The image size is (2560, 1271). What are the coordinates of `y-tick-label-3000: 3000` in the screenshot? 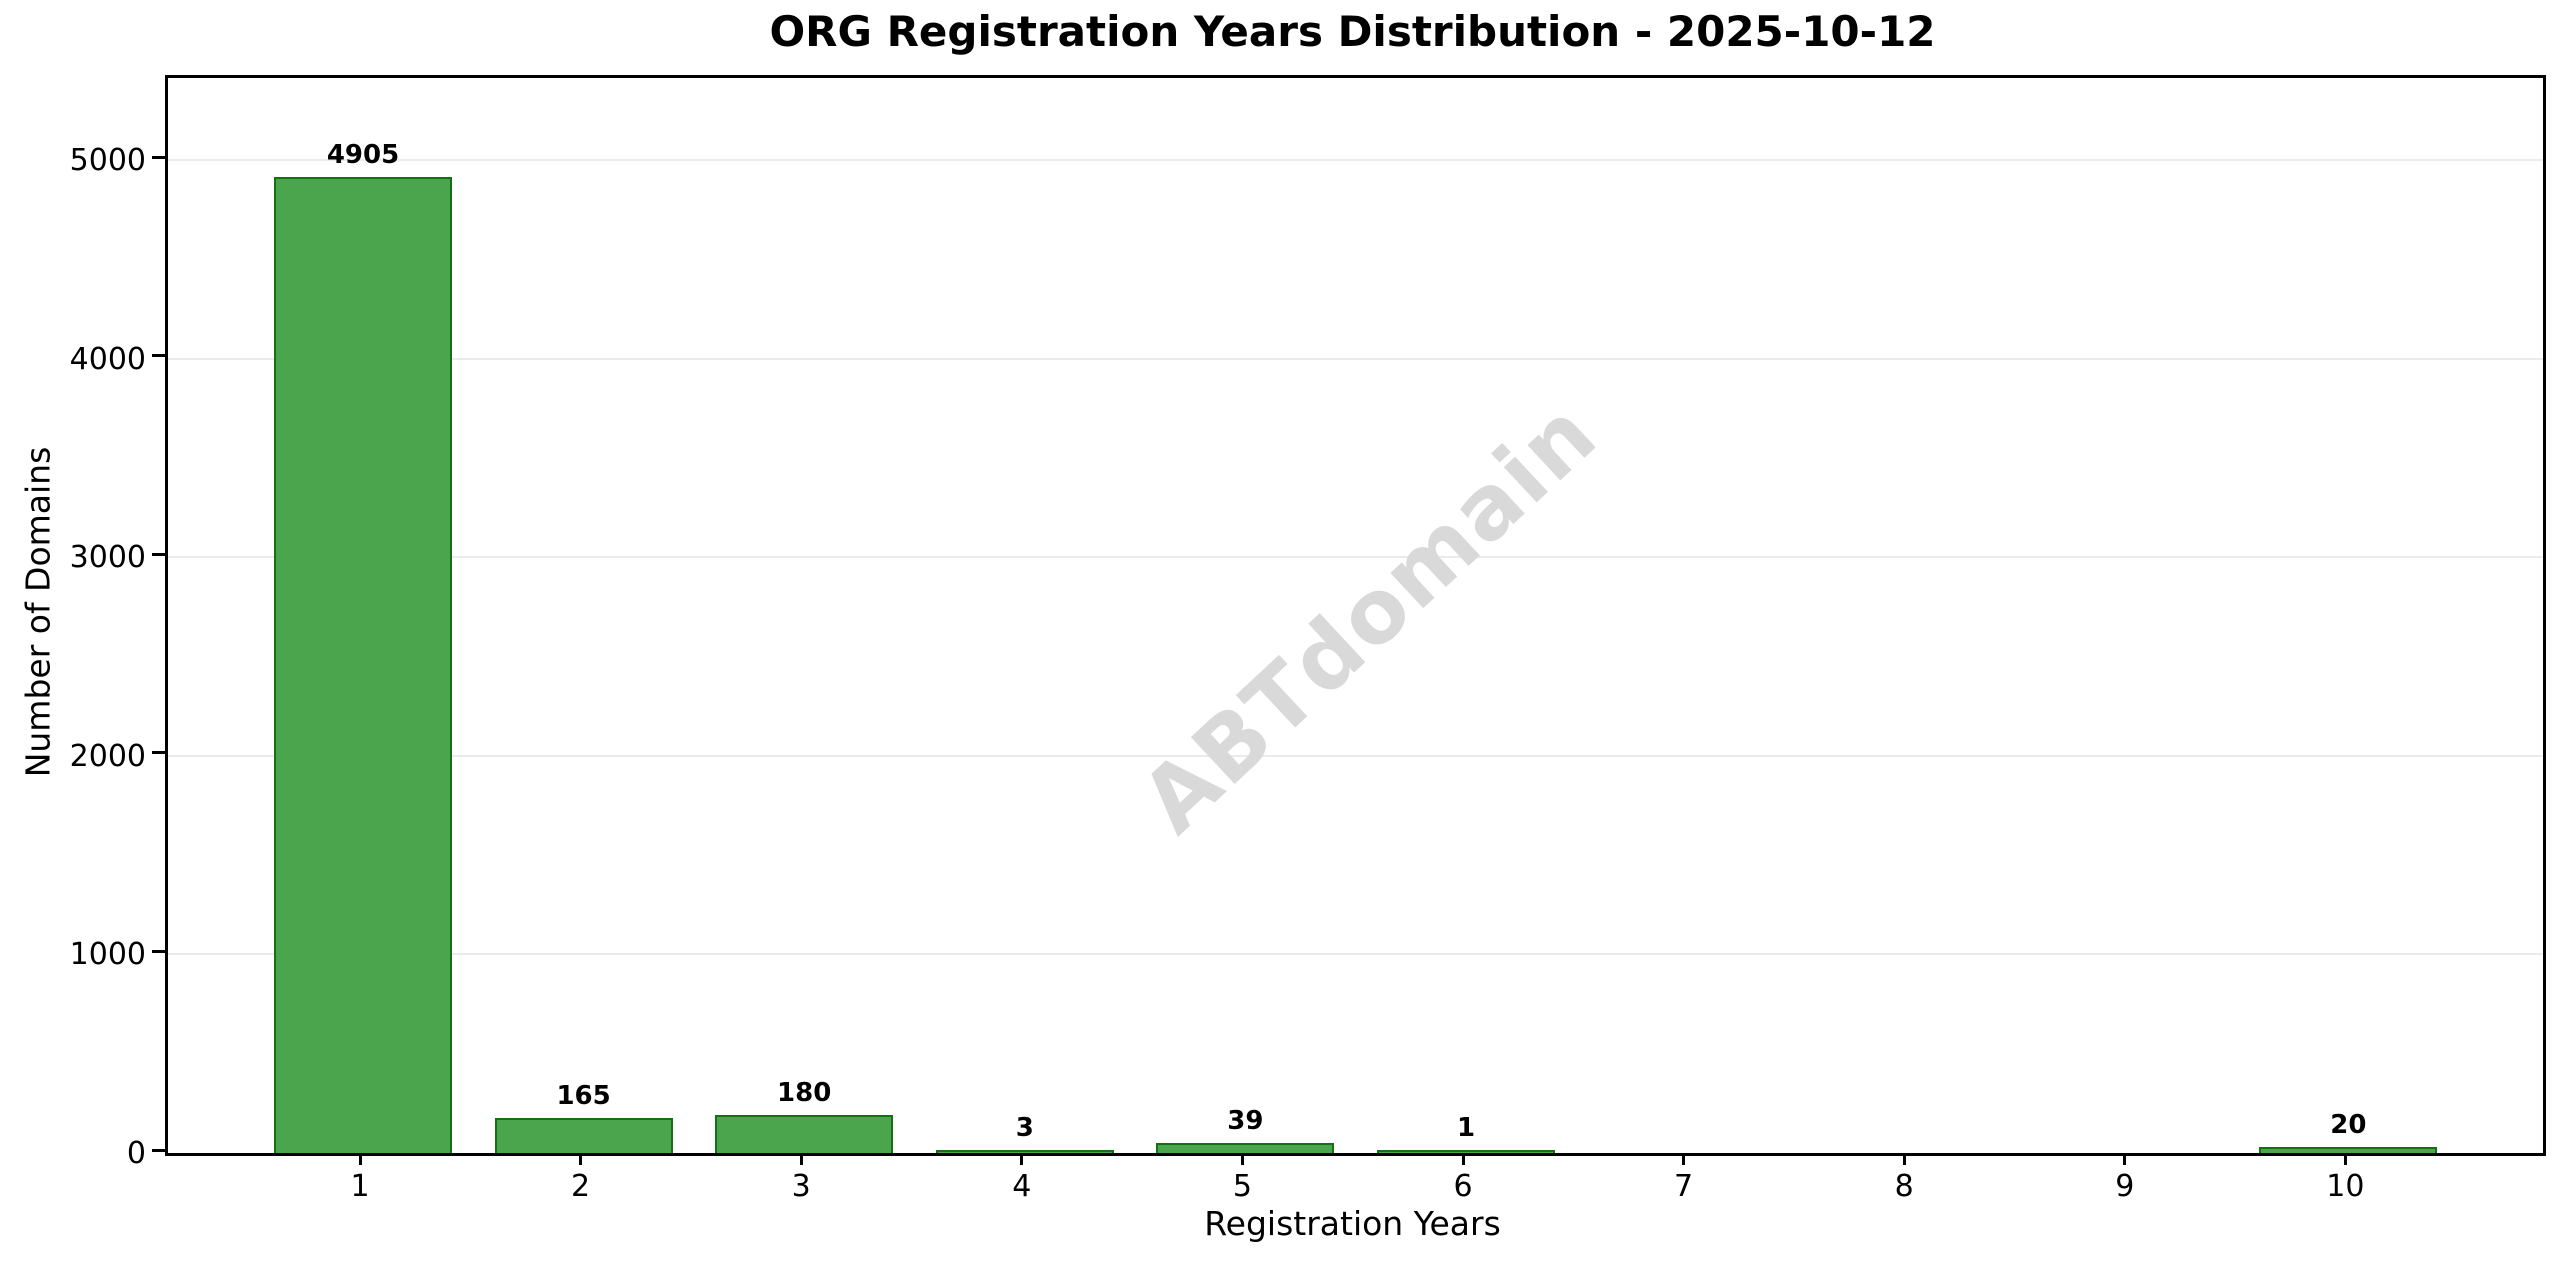 It's located at (107, 558).